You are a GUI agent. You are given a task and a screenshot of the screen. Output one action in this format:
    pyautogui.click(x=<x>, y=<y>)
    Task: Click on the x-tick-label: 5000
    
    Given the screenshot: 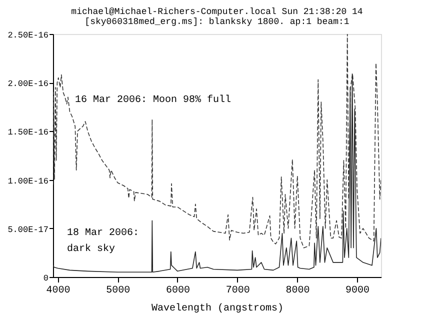 What is the action you would take?
    pyautogui.click(x=118, y=291)
    